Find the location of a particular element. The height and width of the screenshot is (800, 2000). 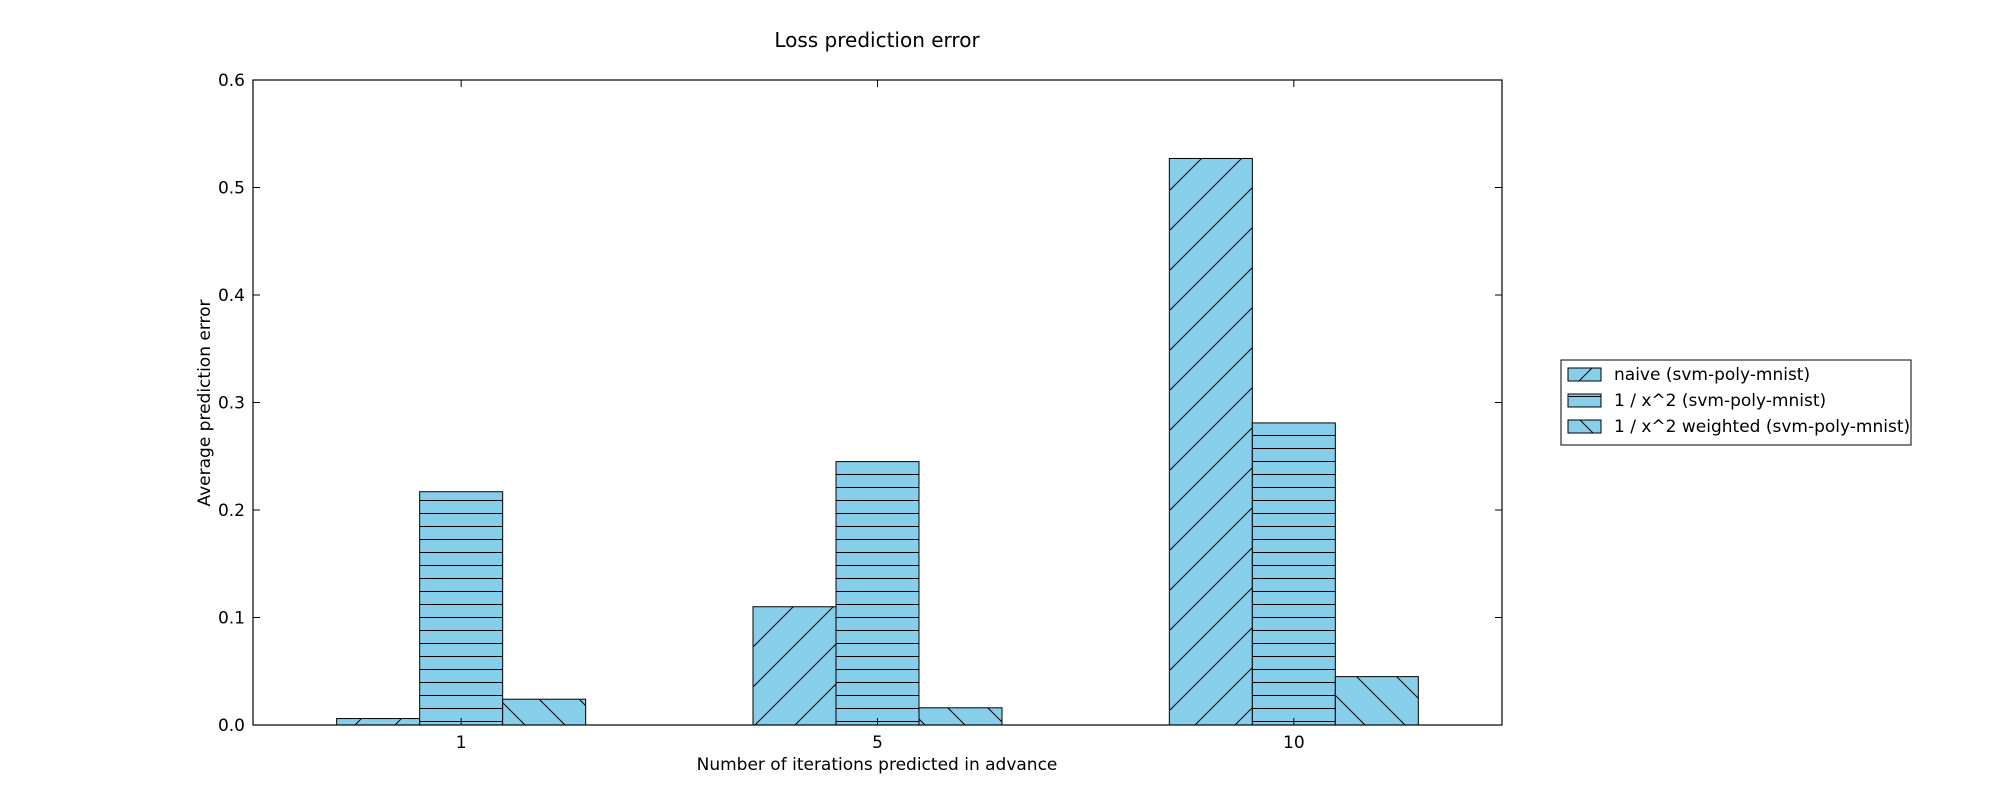

y-tick-label: 0.4 is located at coordinates (231, 296).